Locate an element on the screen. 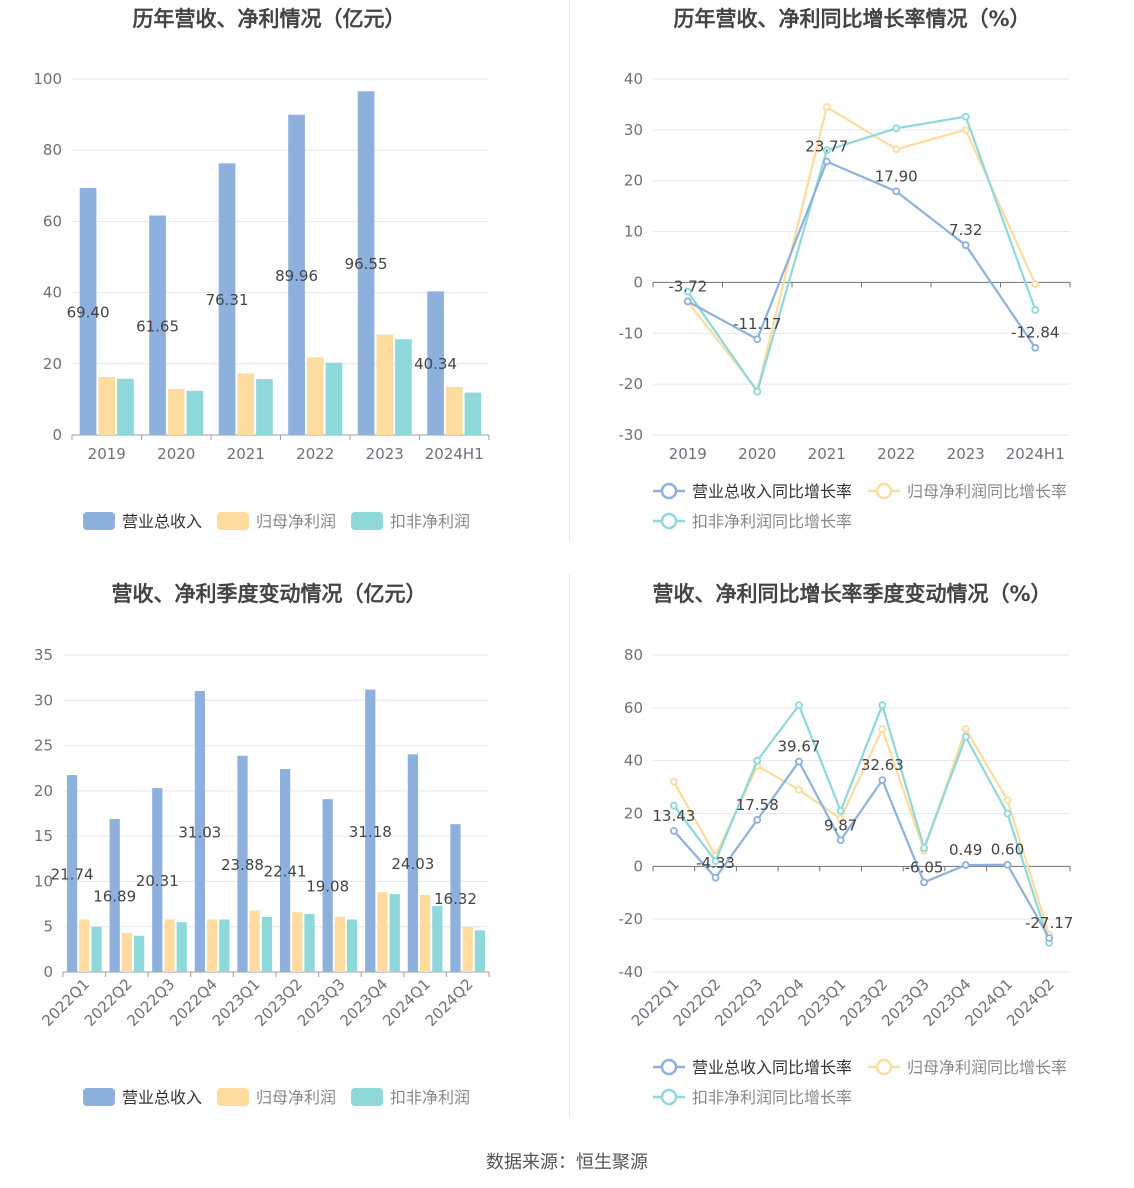 The width and height of the screenshot is (1134, 1188). y-tick-label: 30 is located at coordinates (43, 700).